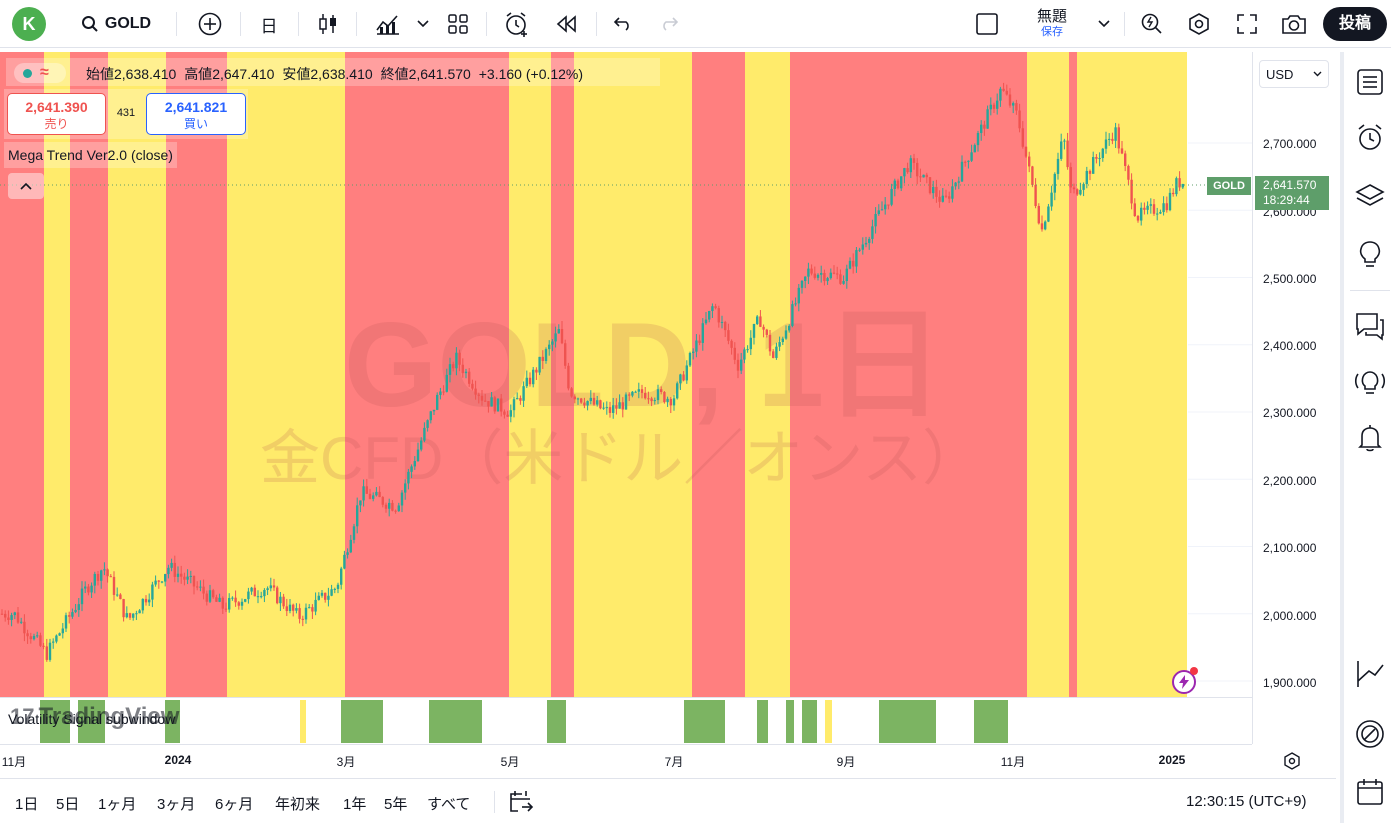 The width and height of the screenshot is (1391, 823). What do you see at coordinates (355, 804) in the screenshot?
I see `range-1y: 1年` at bounding box center [355, 804].